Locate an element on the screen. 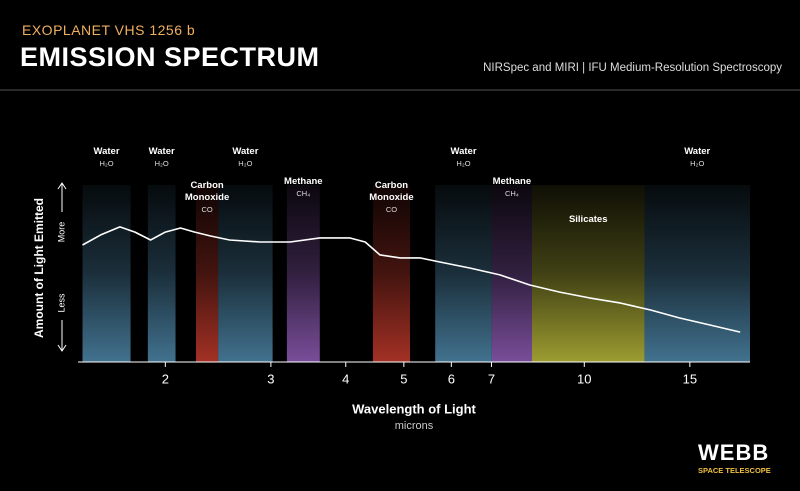 The width and height of the screenshot is (800, 491). band-label: Silicates is located at coordinates (588, 220).